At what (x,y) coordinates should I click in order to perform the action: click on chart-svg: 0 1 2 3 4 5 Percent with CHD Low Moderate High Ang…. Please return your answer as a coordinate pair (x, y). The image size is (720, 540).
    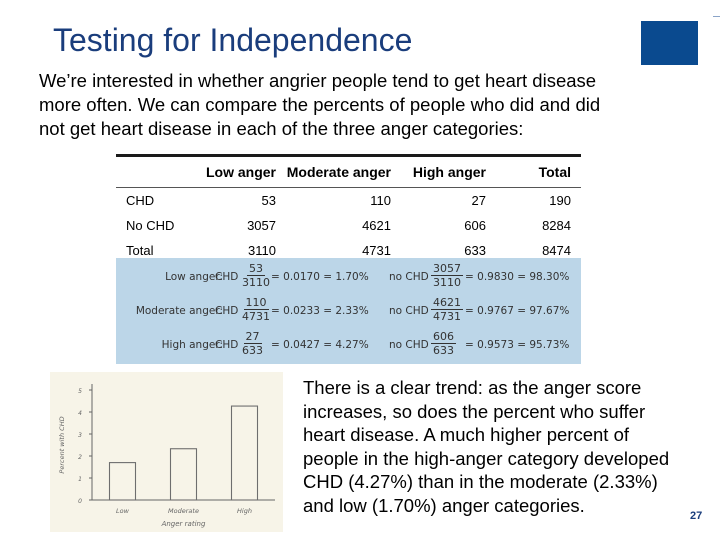
    Looking at the image, I should click on (166, 456).